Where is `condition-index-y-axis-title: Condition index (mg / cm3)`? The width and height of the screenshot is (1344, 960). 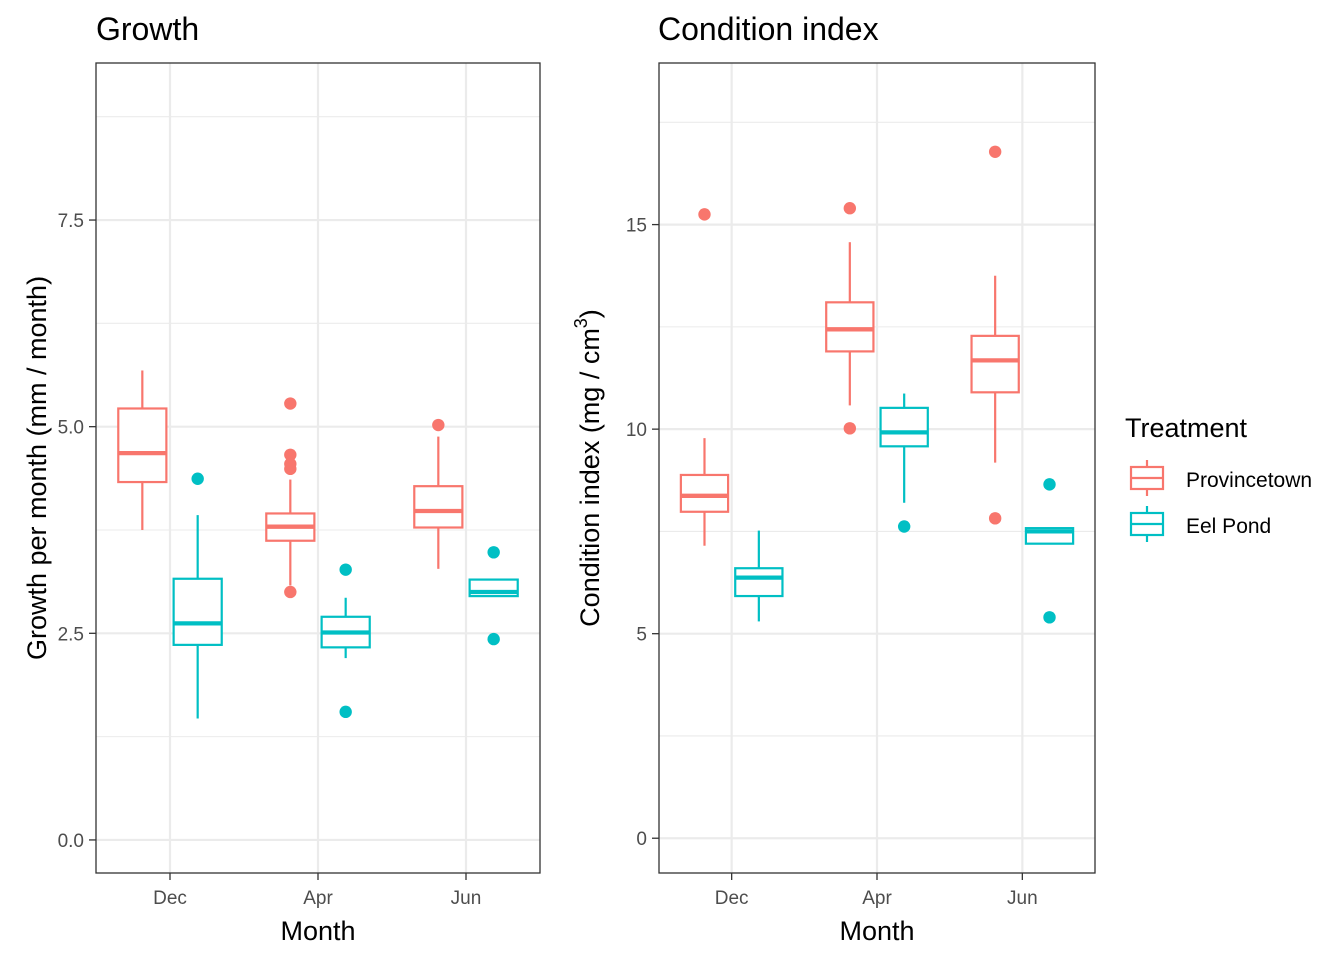 condition-index-y-axis-title: Condition index (mg / cm3) is located at coordinates (588, 468).